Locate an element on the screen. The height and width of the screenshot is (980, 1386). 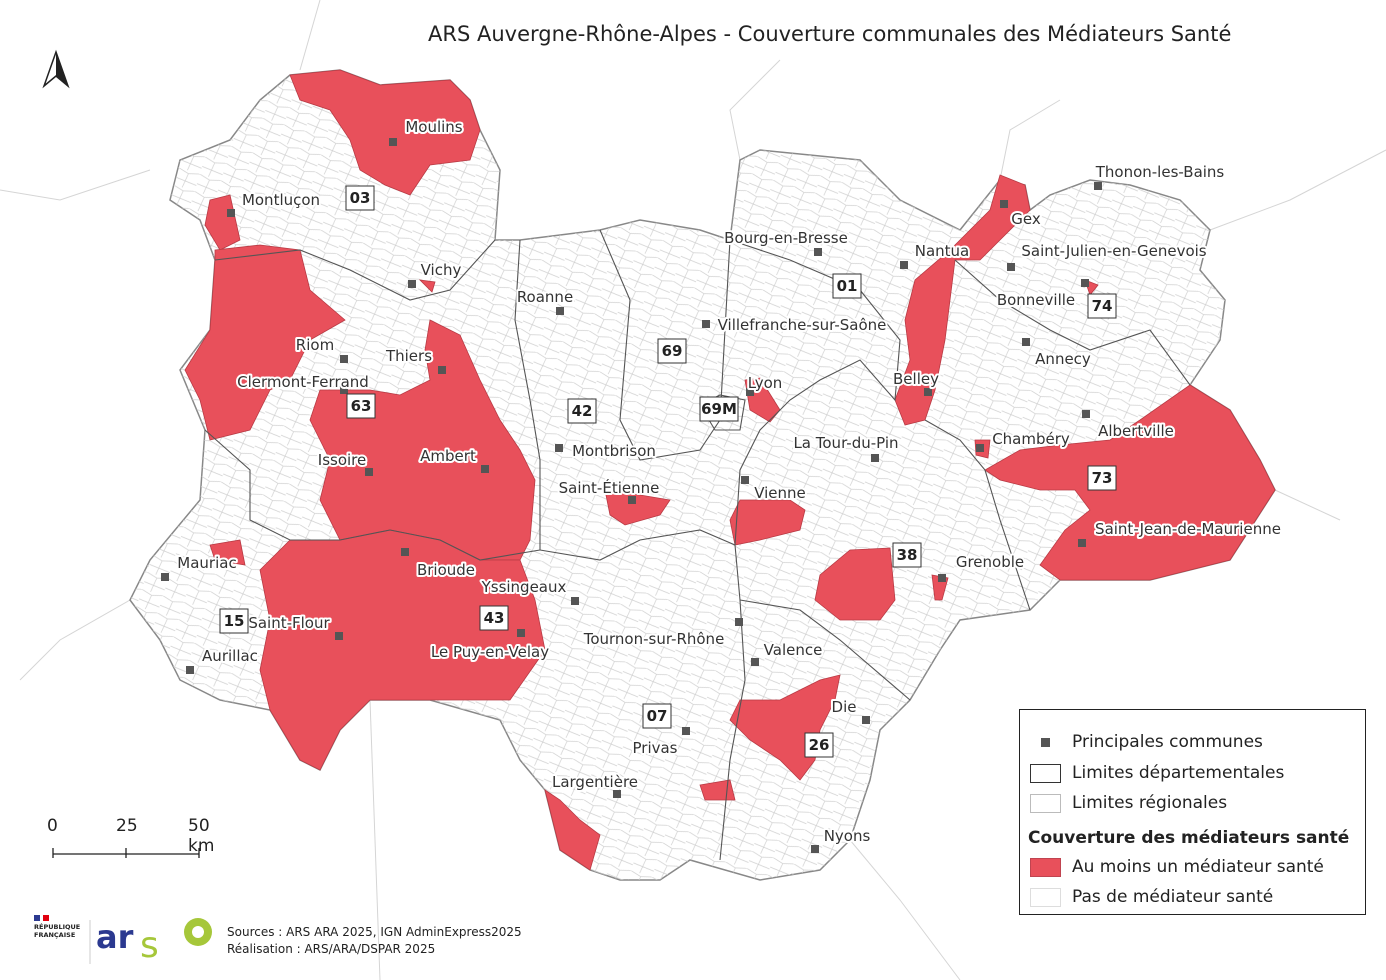
city-label: Mauriac is located at coordinates (206, 563).